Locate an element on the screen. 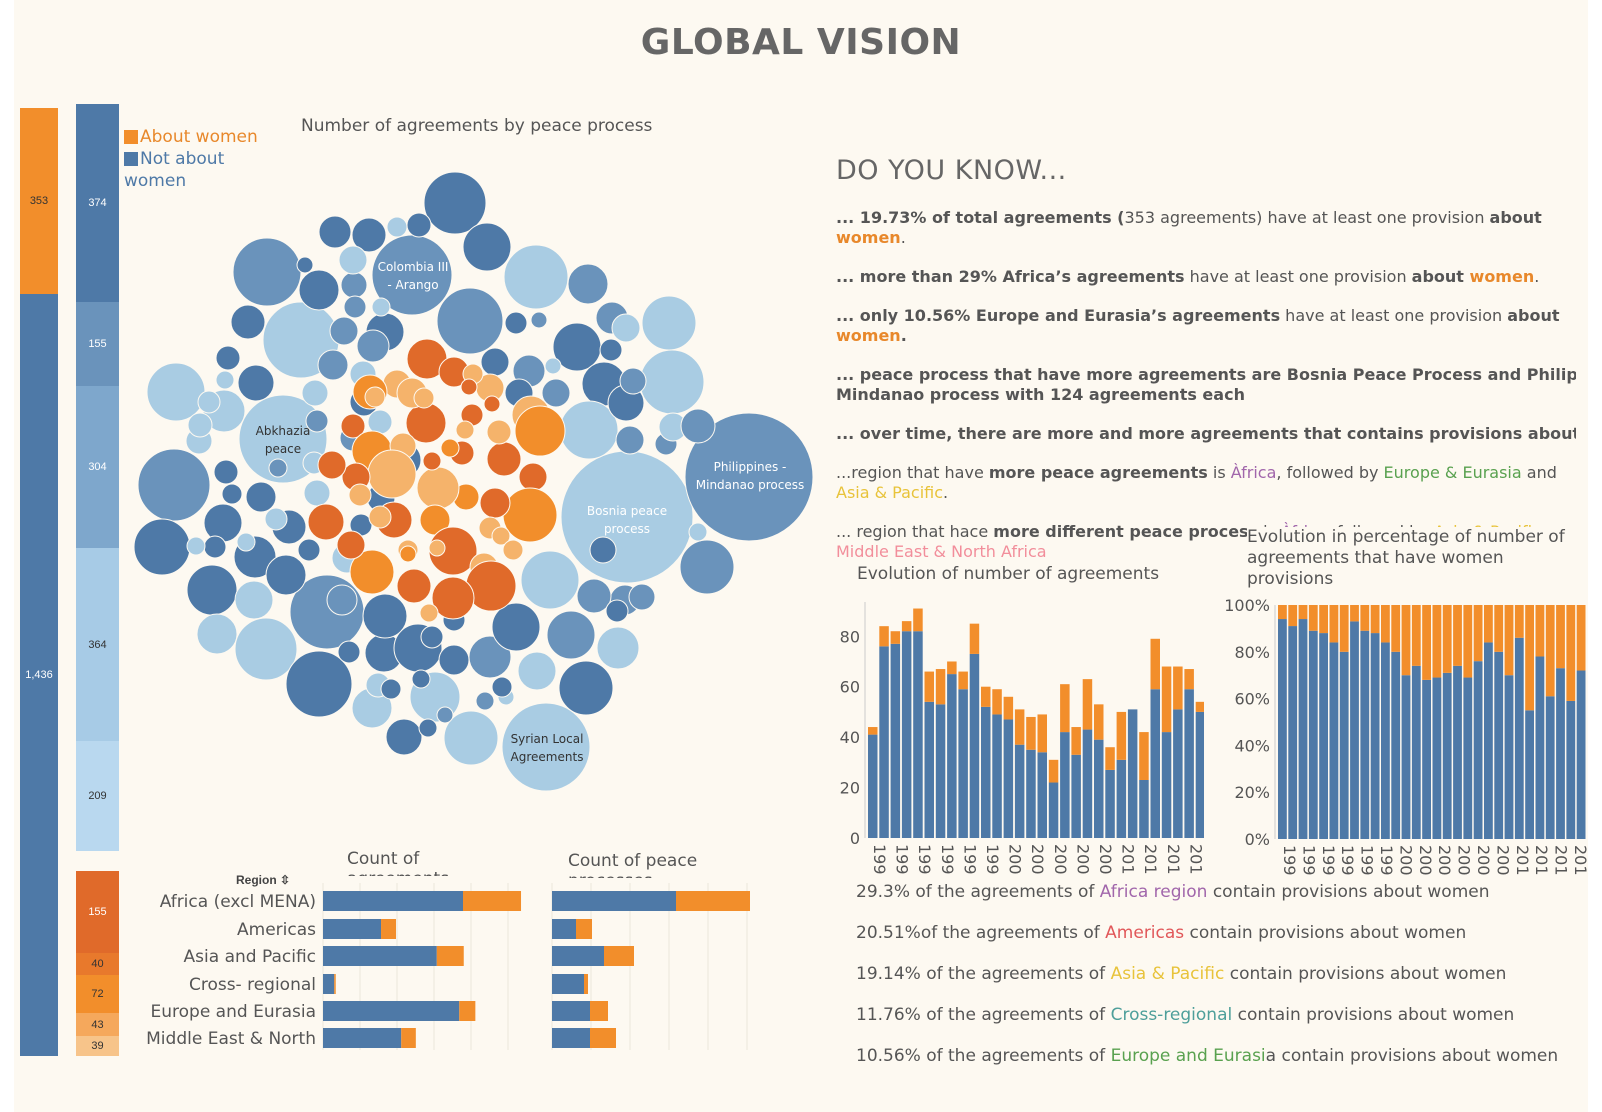 This screenshot has width=1602, height=1112. agreements-bar-about is located at coordinates (467, 1011).